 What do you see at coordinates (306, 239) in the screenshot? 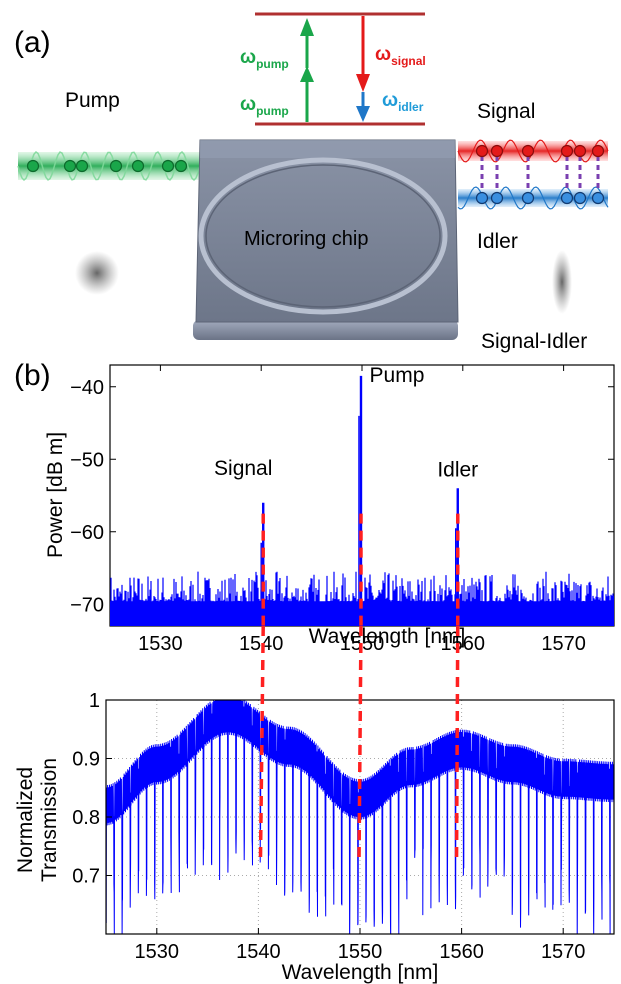
I see `chip-label: Microring chip` at bounding box center [306, 239].